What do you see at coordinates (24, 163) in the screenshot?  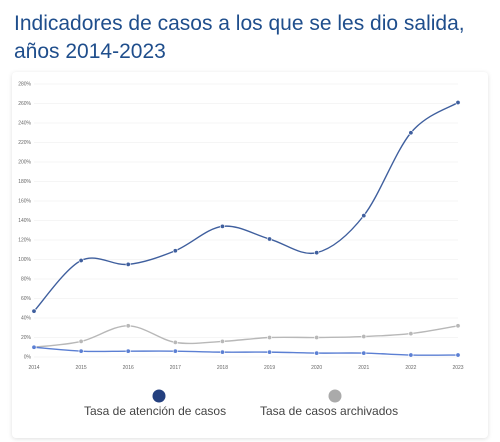 I see `y-tick-label: 200%` at bounding box center [24, 163].